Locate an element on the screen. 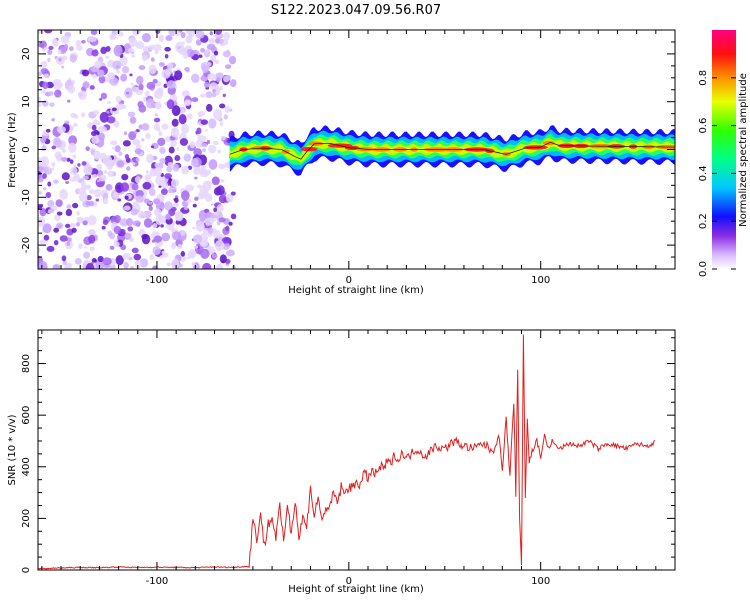 Image resolution: width=750 pixels, height=600 pixels. snr-ytick-label: 600 is located at coordinates (26, 415).